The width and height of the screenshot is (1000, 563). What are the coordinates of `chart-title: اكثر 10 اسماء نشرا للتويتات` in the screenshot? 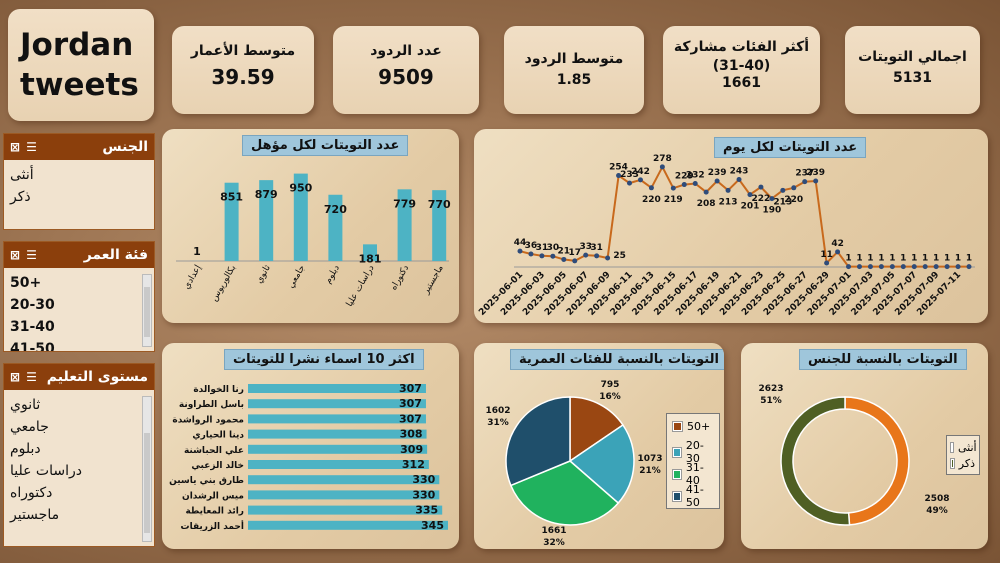 It's located at (324, 359).